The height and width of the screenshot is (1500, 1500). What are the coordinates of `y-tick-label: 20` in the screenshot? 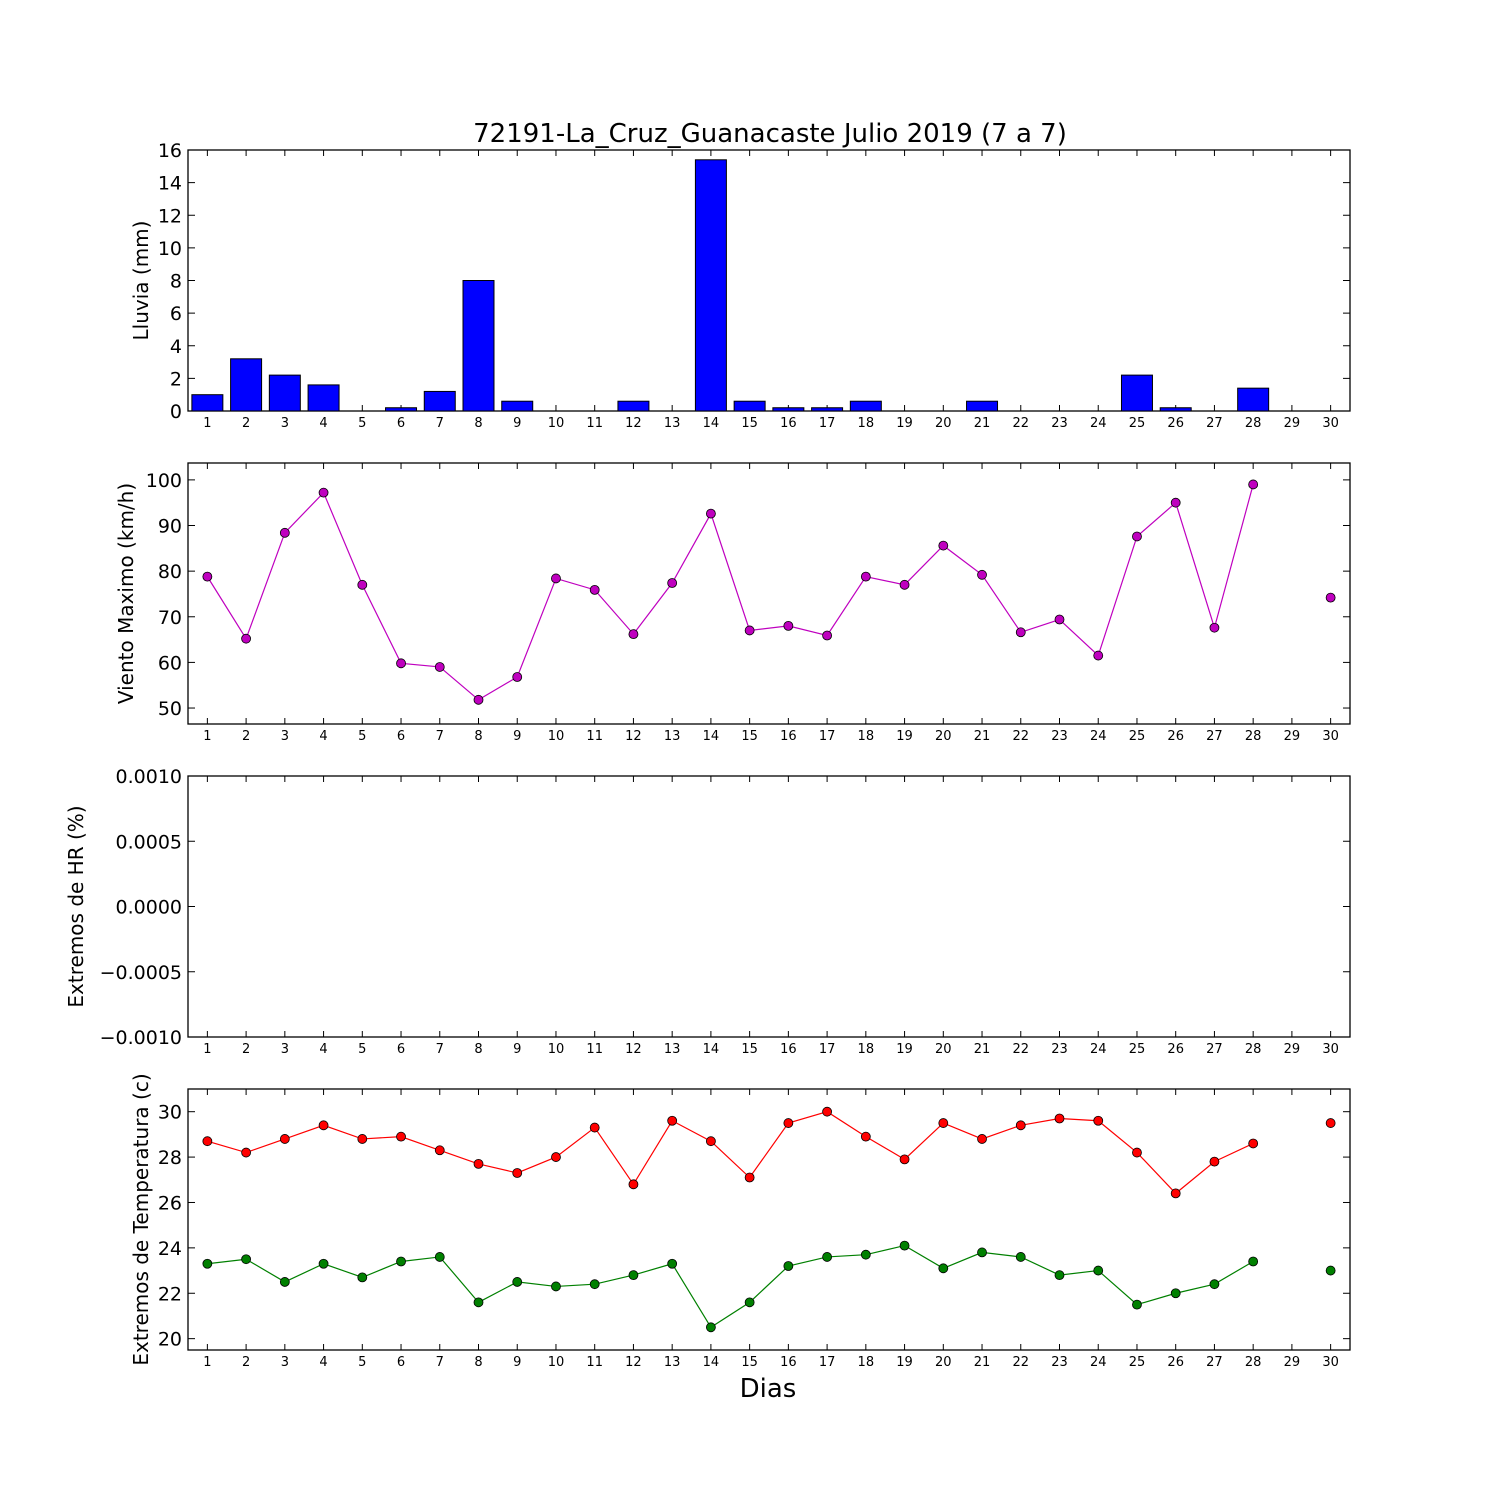 It's located at (170, 1340).